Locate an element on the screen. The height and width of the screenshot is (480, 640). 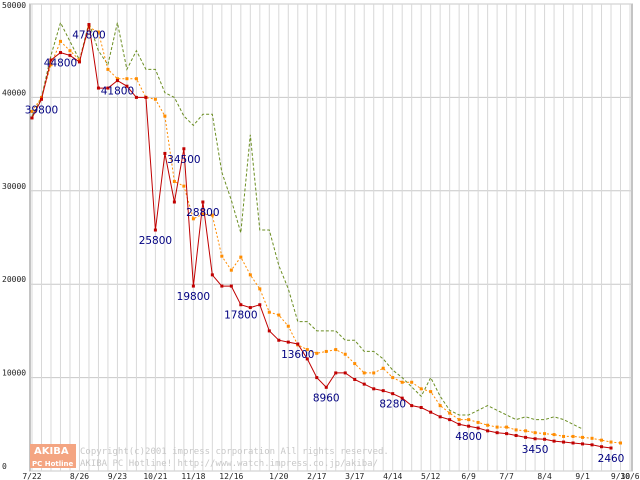
x-tick-label: 7/22 is located at coordinates (31, 476).